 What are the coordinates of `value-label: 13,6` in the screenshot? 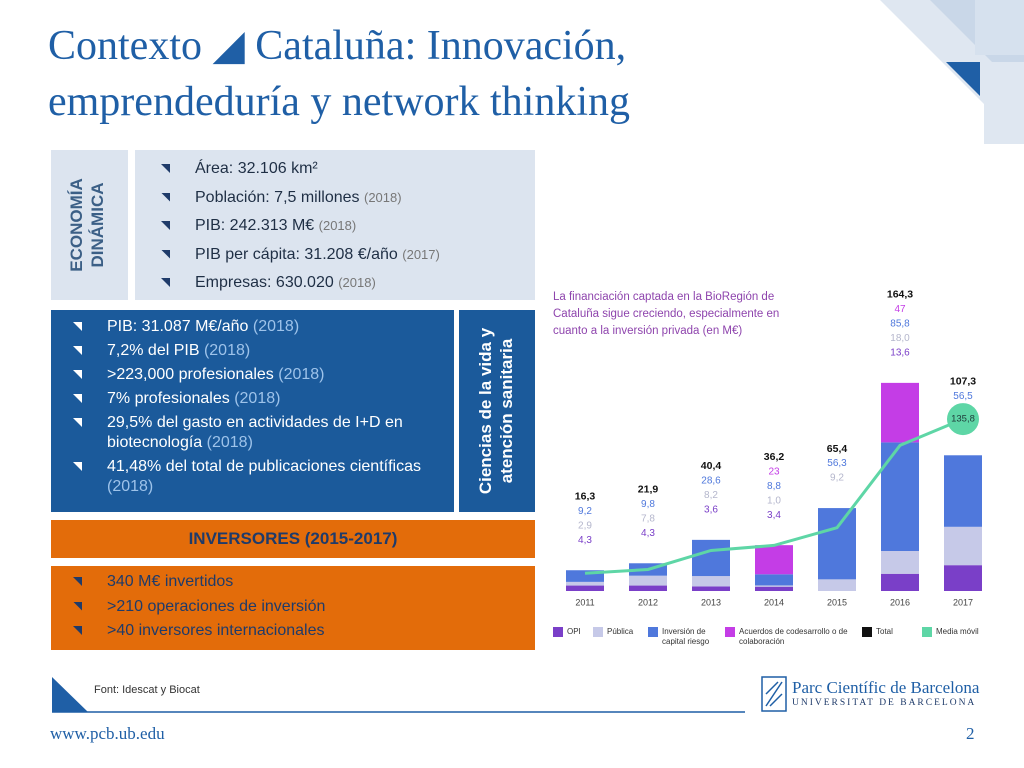 It's located at (900, 353).